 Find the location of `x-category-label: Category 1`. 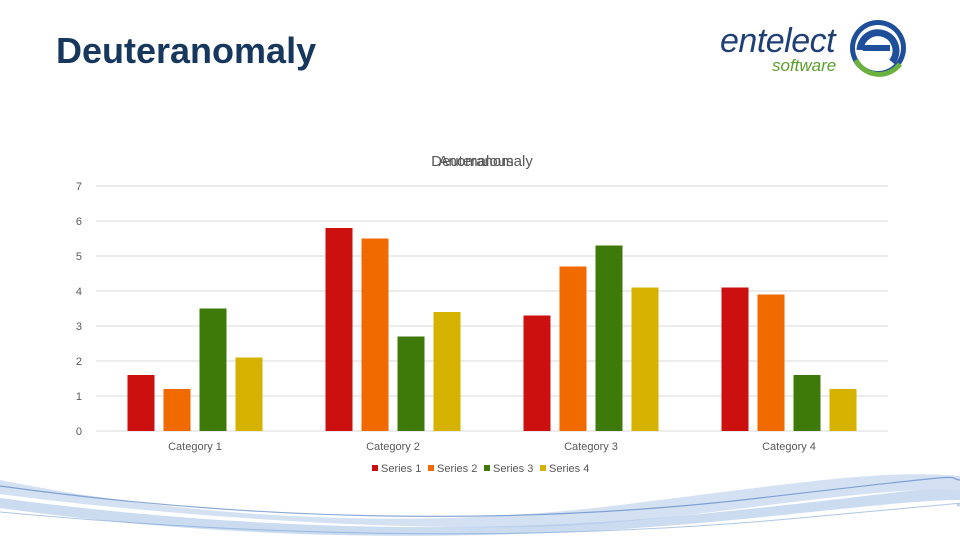

x-category-label: Category 1 is located at coordinates (195, 447).